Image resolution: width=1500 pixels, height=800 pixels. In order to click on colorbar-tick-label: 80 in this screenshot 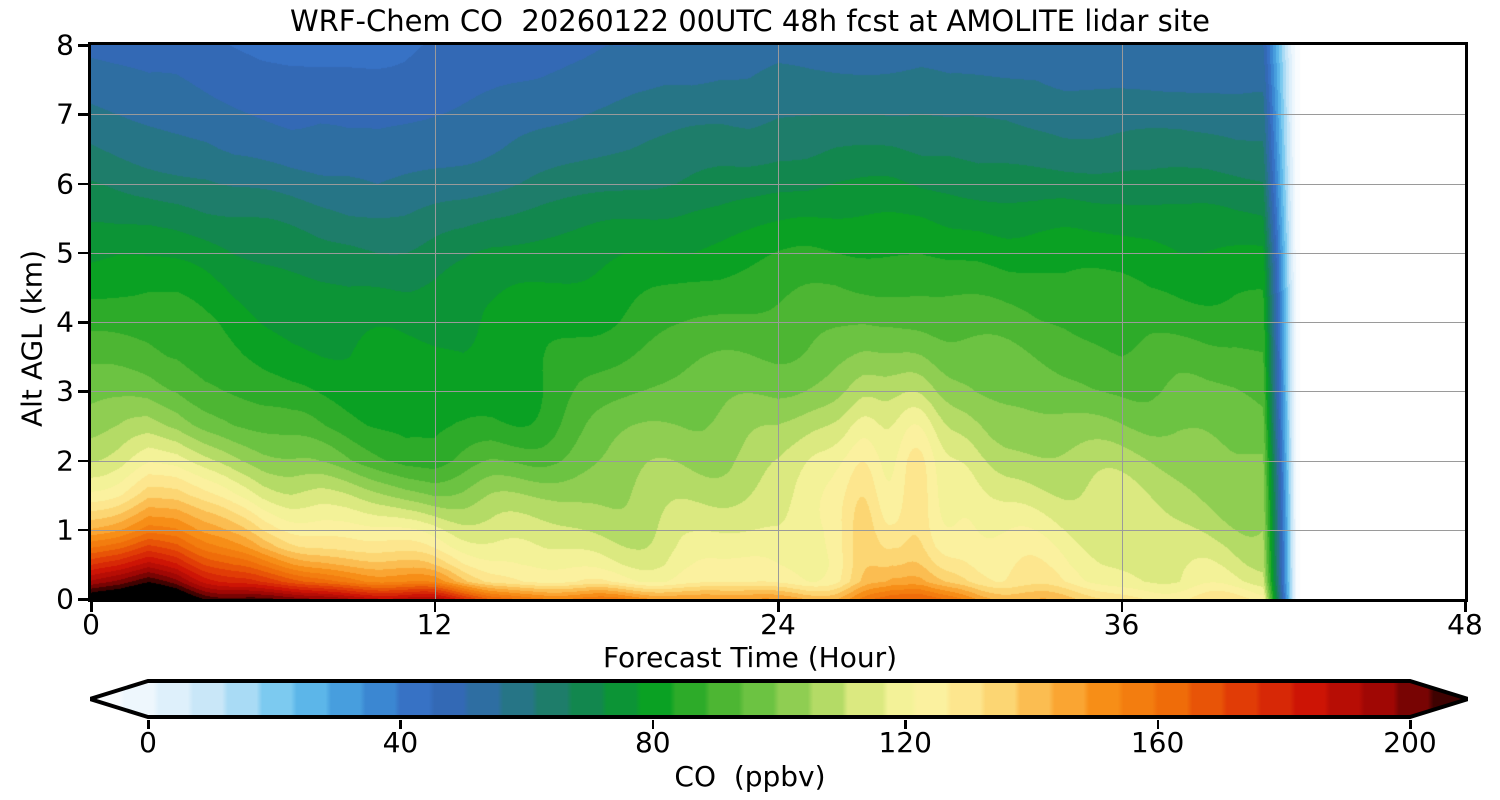, I will do `click(652, 742)`.